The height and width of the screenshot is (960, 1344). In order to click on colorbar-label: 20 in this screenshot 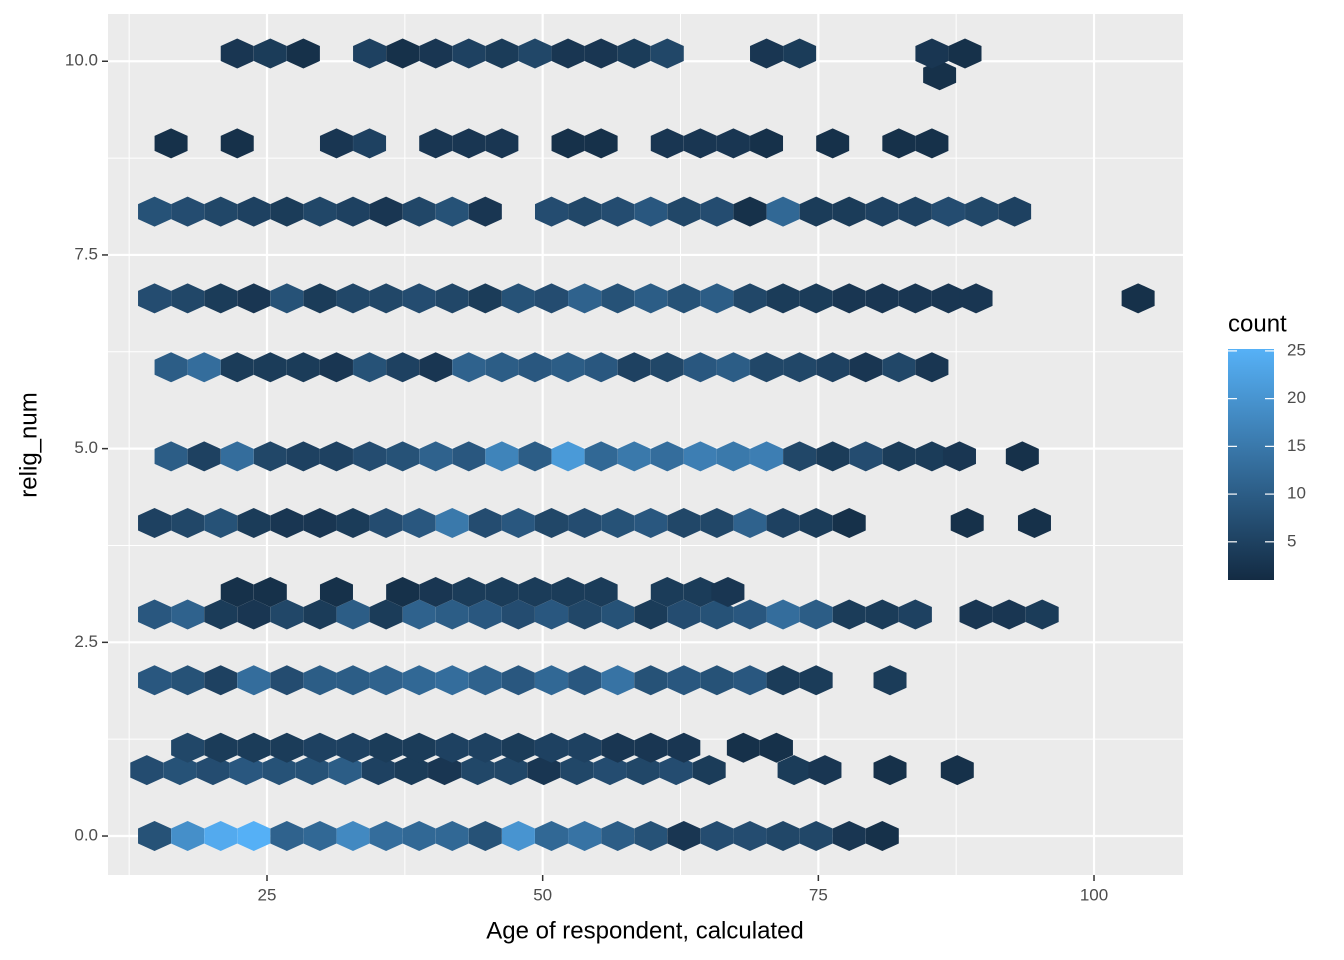, I will do `click(1296, 397)`.